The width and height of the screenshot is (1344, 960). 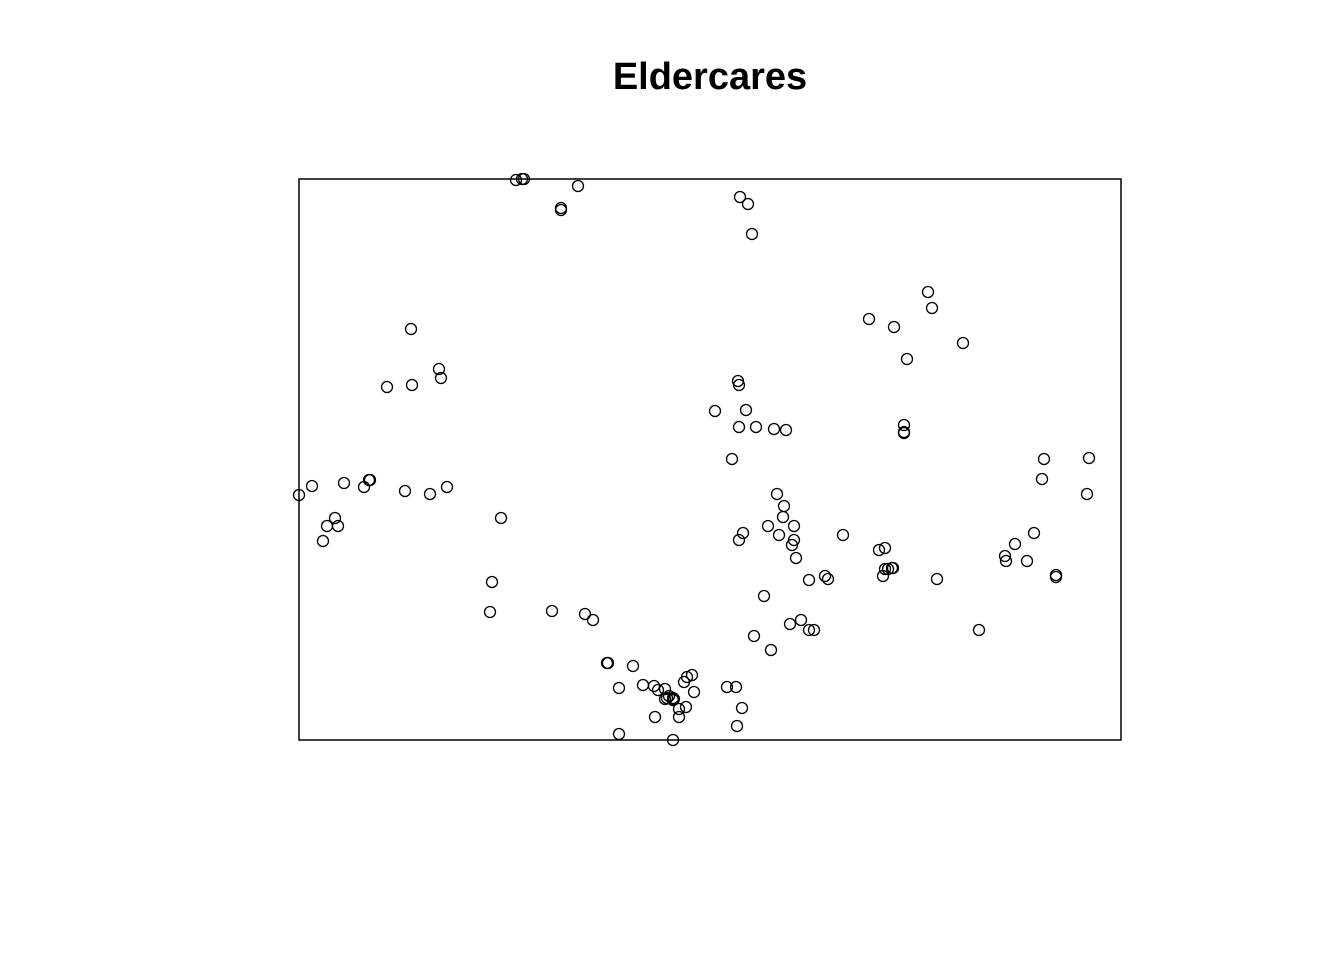 What do you see at coordinates (710, 77) in the screenshot?
I see `chart-title: Eldercares` at bounding box center [710, 77].